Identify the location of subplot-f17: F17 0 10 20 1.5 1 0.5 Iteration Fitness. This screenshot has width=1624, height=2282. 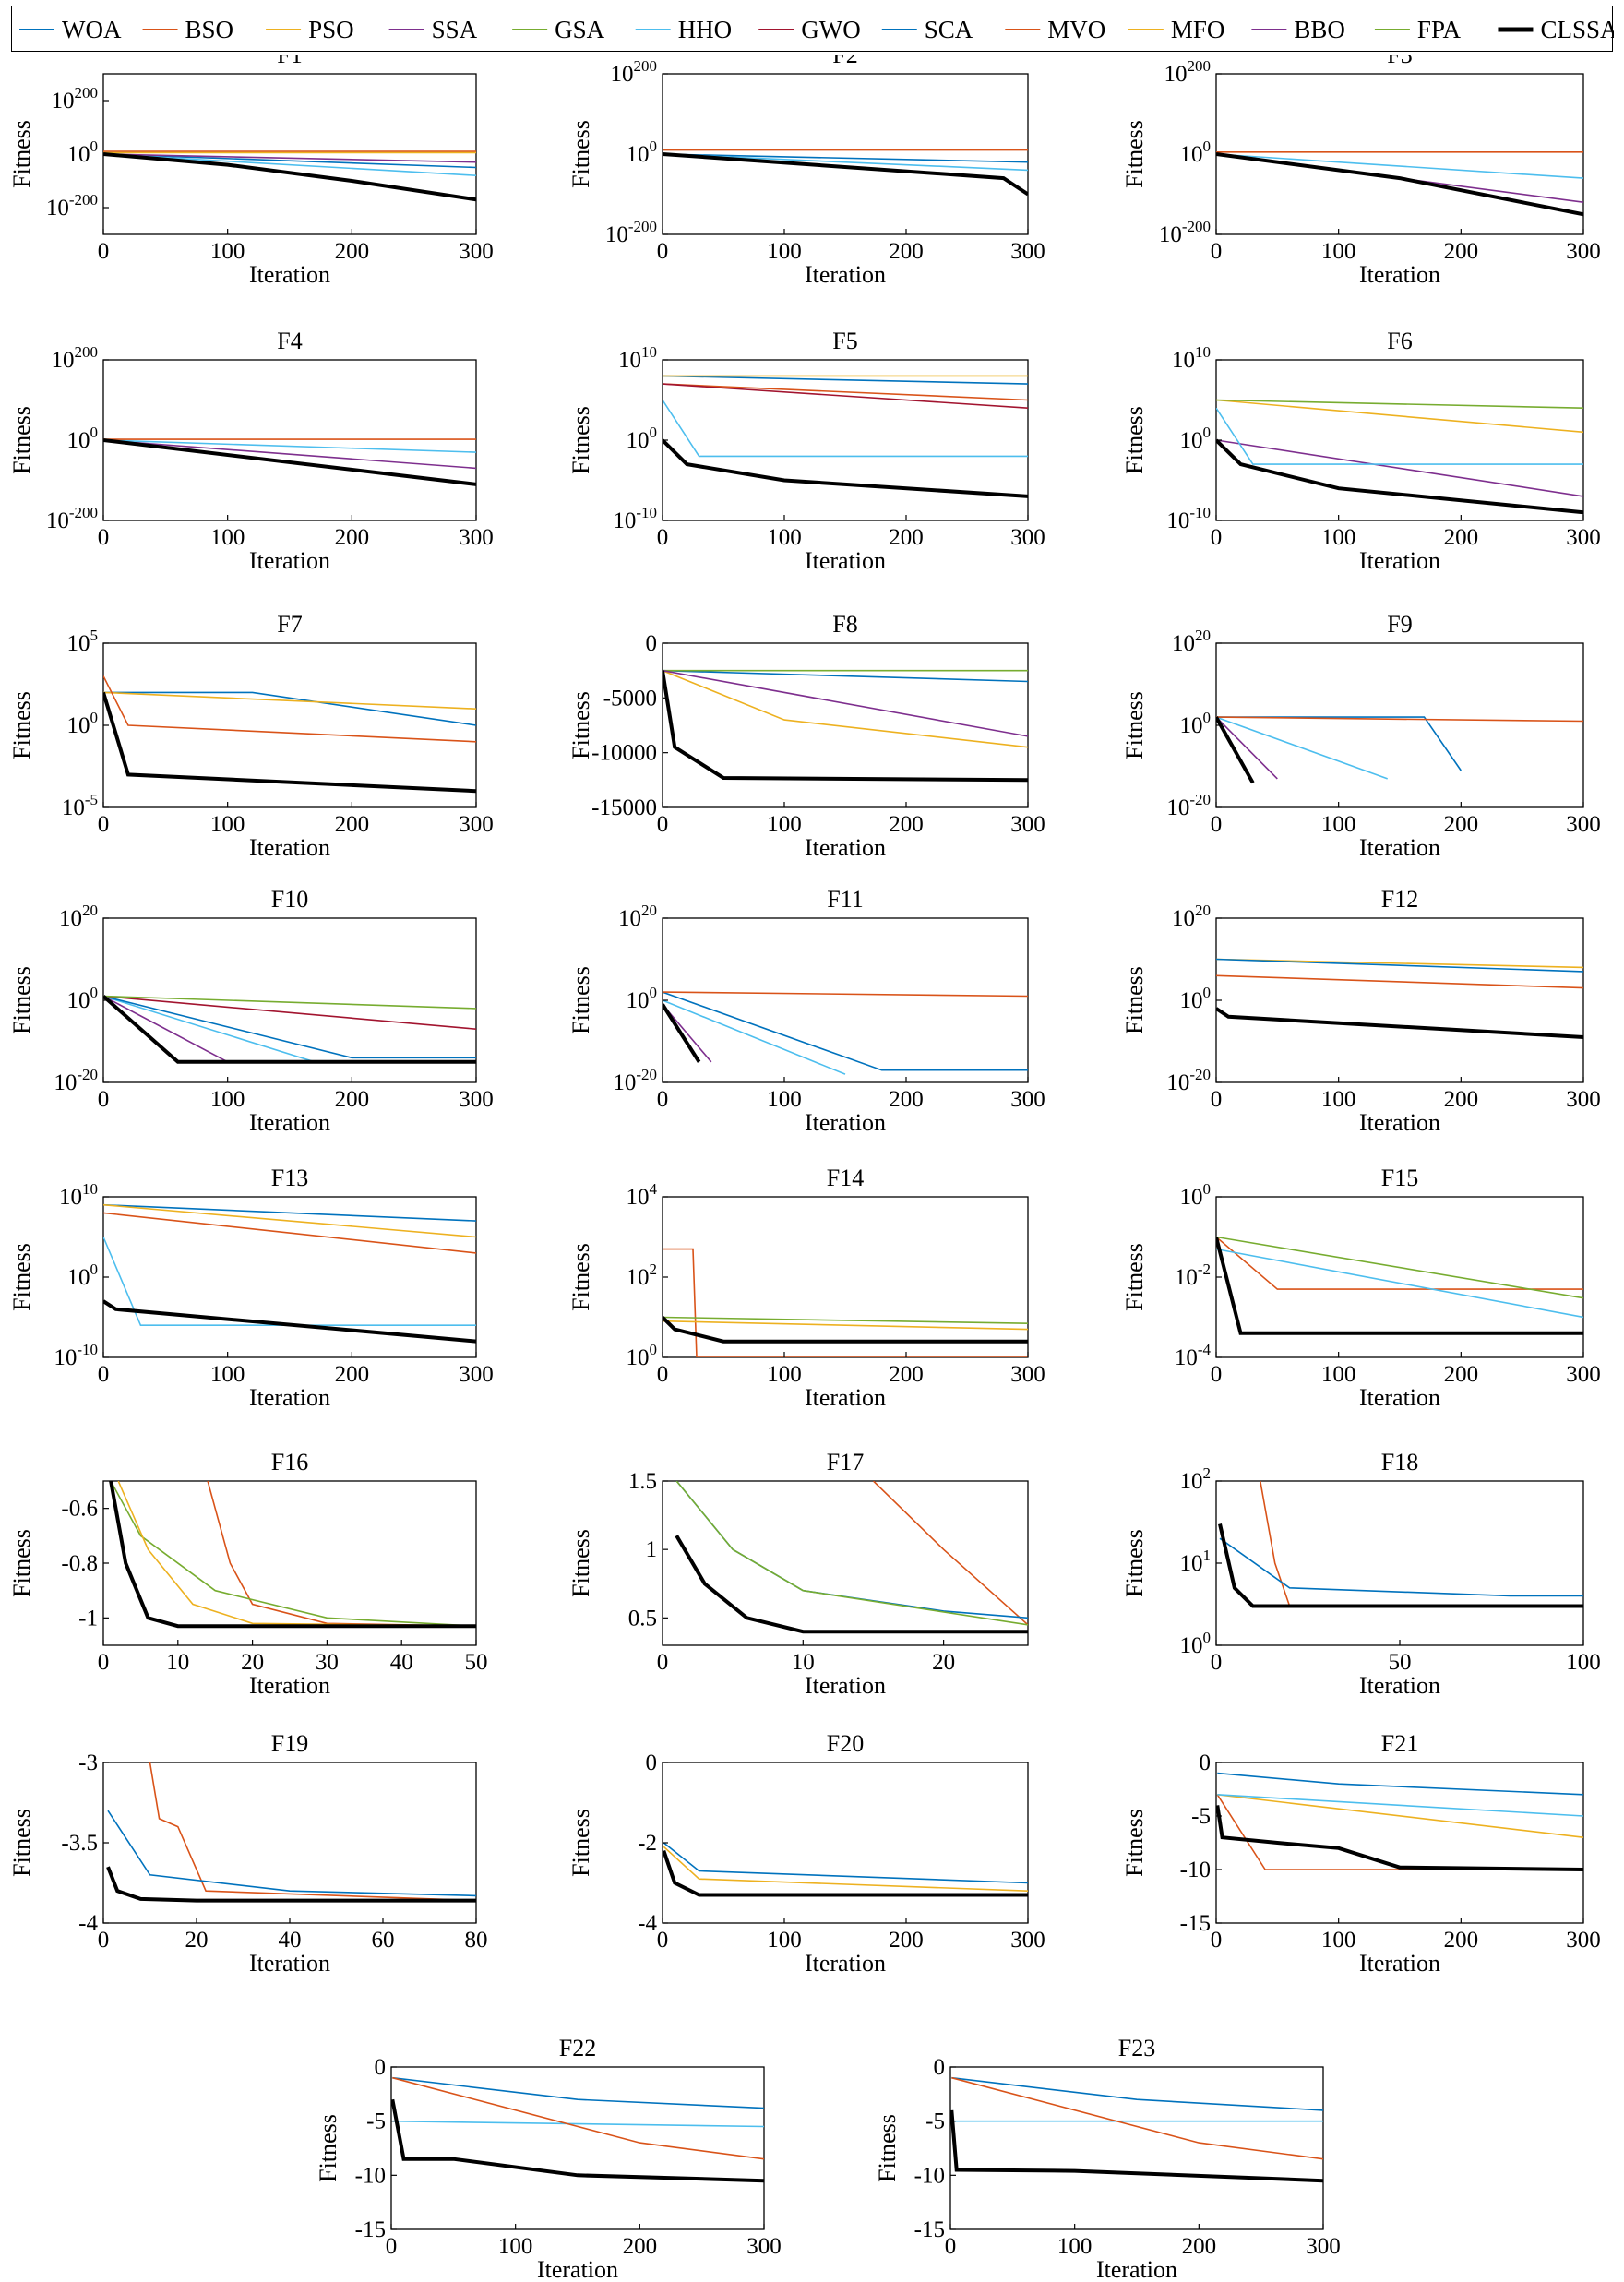
(798, 1574).